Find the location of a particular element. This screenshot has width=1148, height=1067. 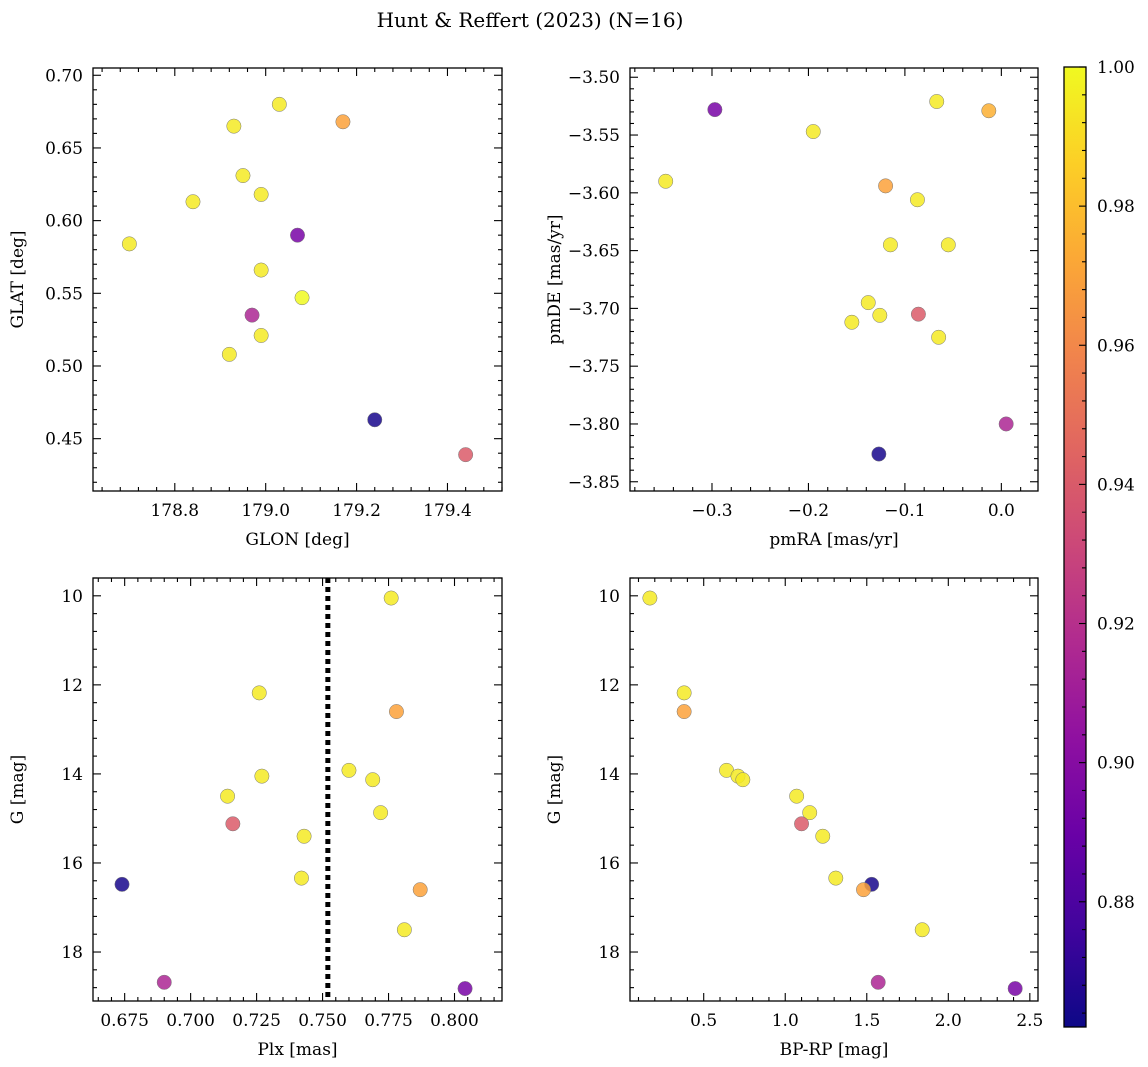

x-tick-label: 0.5 is located at coordinates (703, 1021).